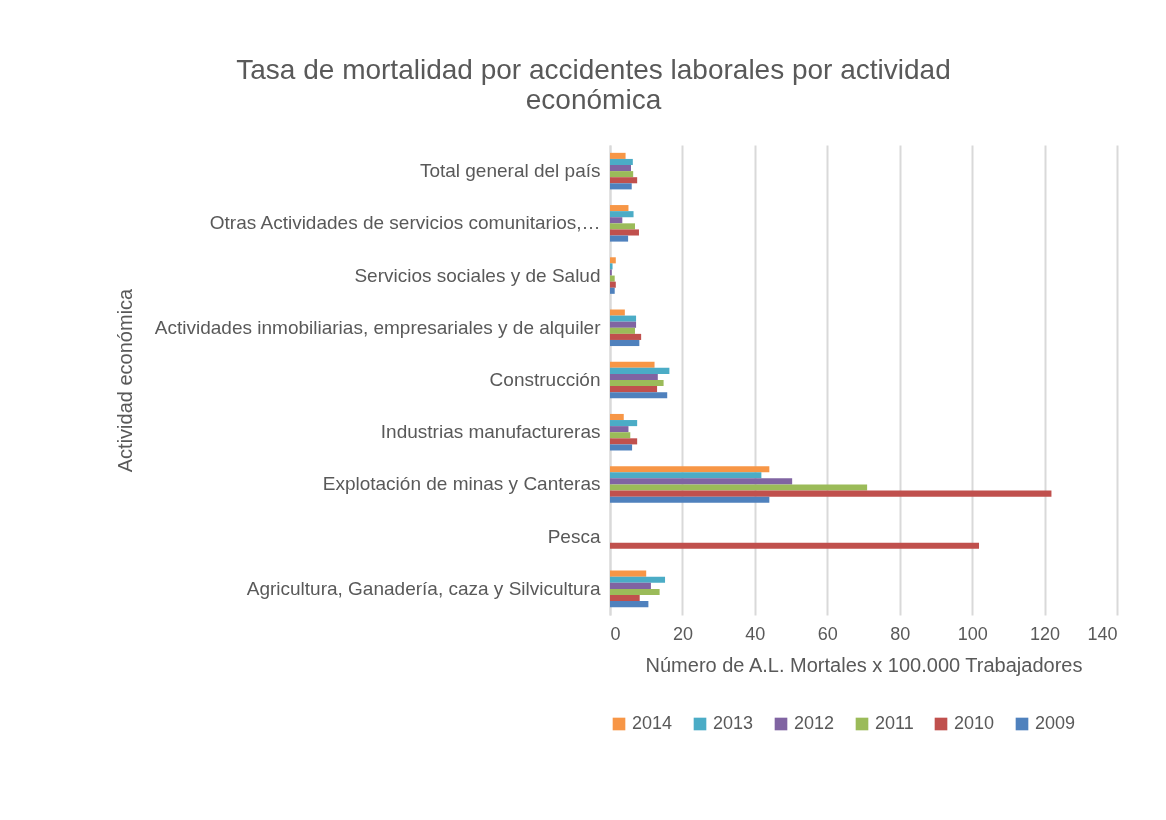  What do you see at coordinates (124, 380) in the screenshot?
I see `y-axis-title: Actividad económica` at bounding box center [124, 380].